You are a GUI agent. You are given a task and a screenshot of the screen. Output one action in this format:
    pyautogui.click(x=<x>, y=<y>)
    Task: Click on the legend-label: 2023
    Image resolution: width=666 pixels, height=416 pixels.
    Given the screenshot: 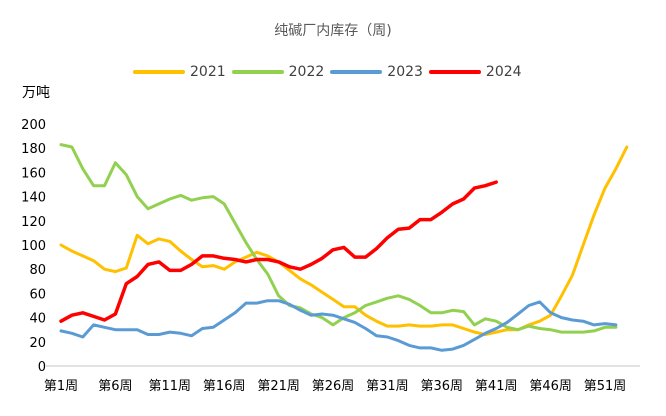 What is the action you would take?
    pyautogui.click(x=405, y=72)
    